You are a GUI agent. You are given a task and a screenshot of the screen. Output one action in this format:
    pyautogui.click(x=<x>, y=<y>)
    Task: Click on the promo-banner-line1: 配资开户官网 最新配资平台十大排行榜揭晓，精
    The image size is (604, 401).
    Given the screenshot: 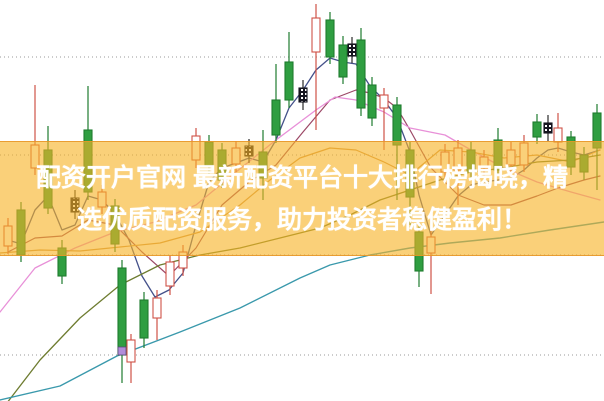 What is the action you would take?
    pyautogui.click(x=302, y=177)
    